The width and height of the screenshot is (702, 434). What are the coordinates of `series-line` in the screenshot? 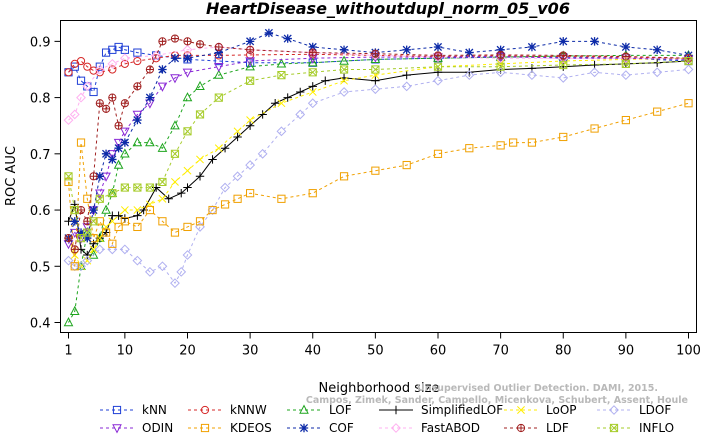 It's located at (378, 63).